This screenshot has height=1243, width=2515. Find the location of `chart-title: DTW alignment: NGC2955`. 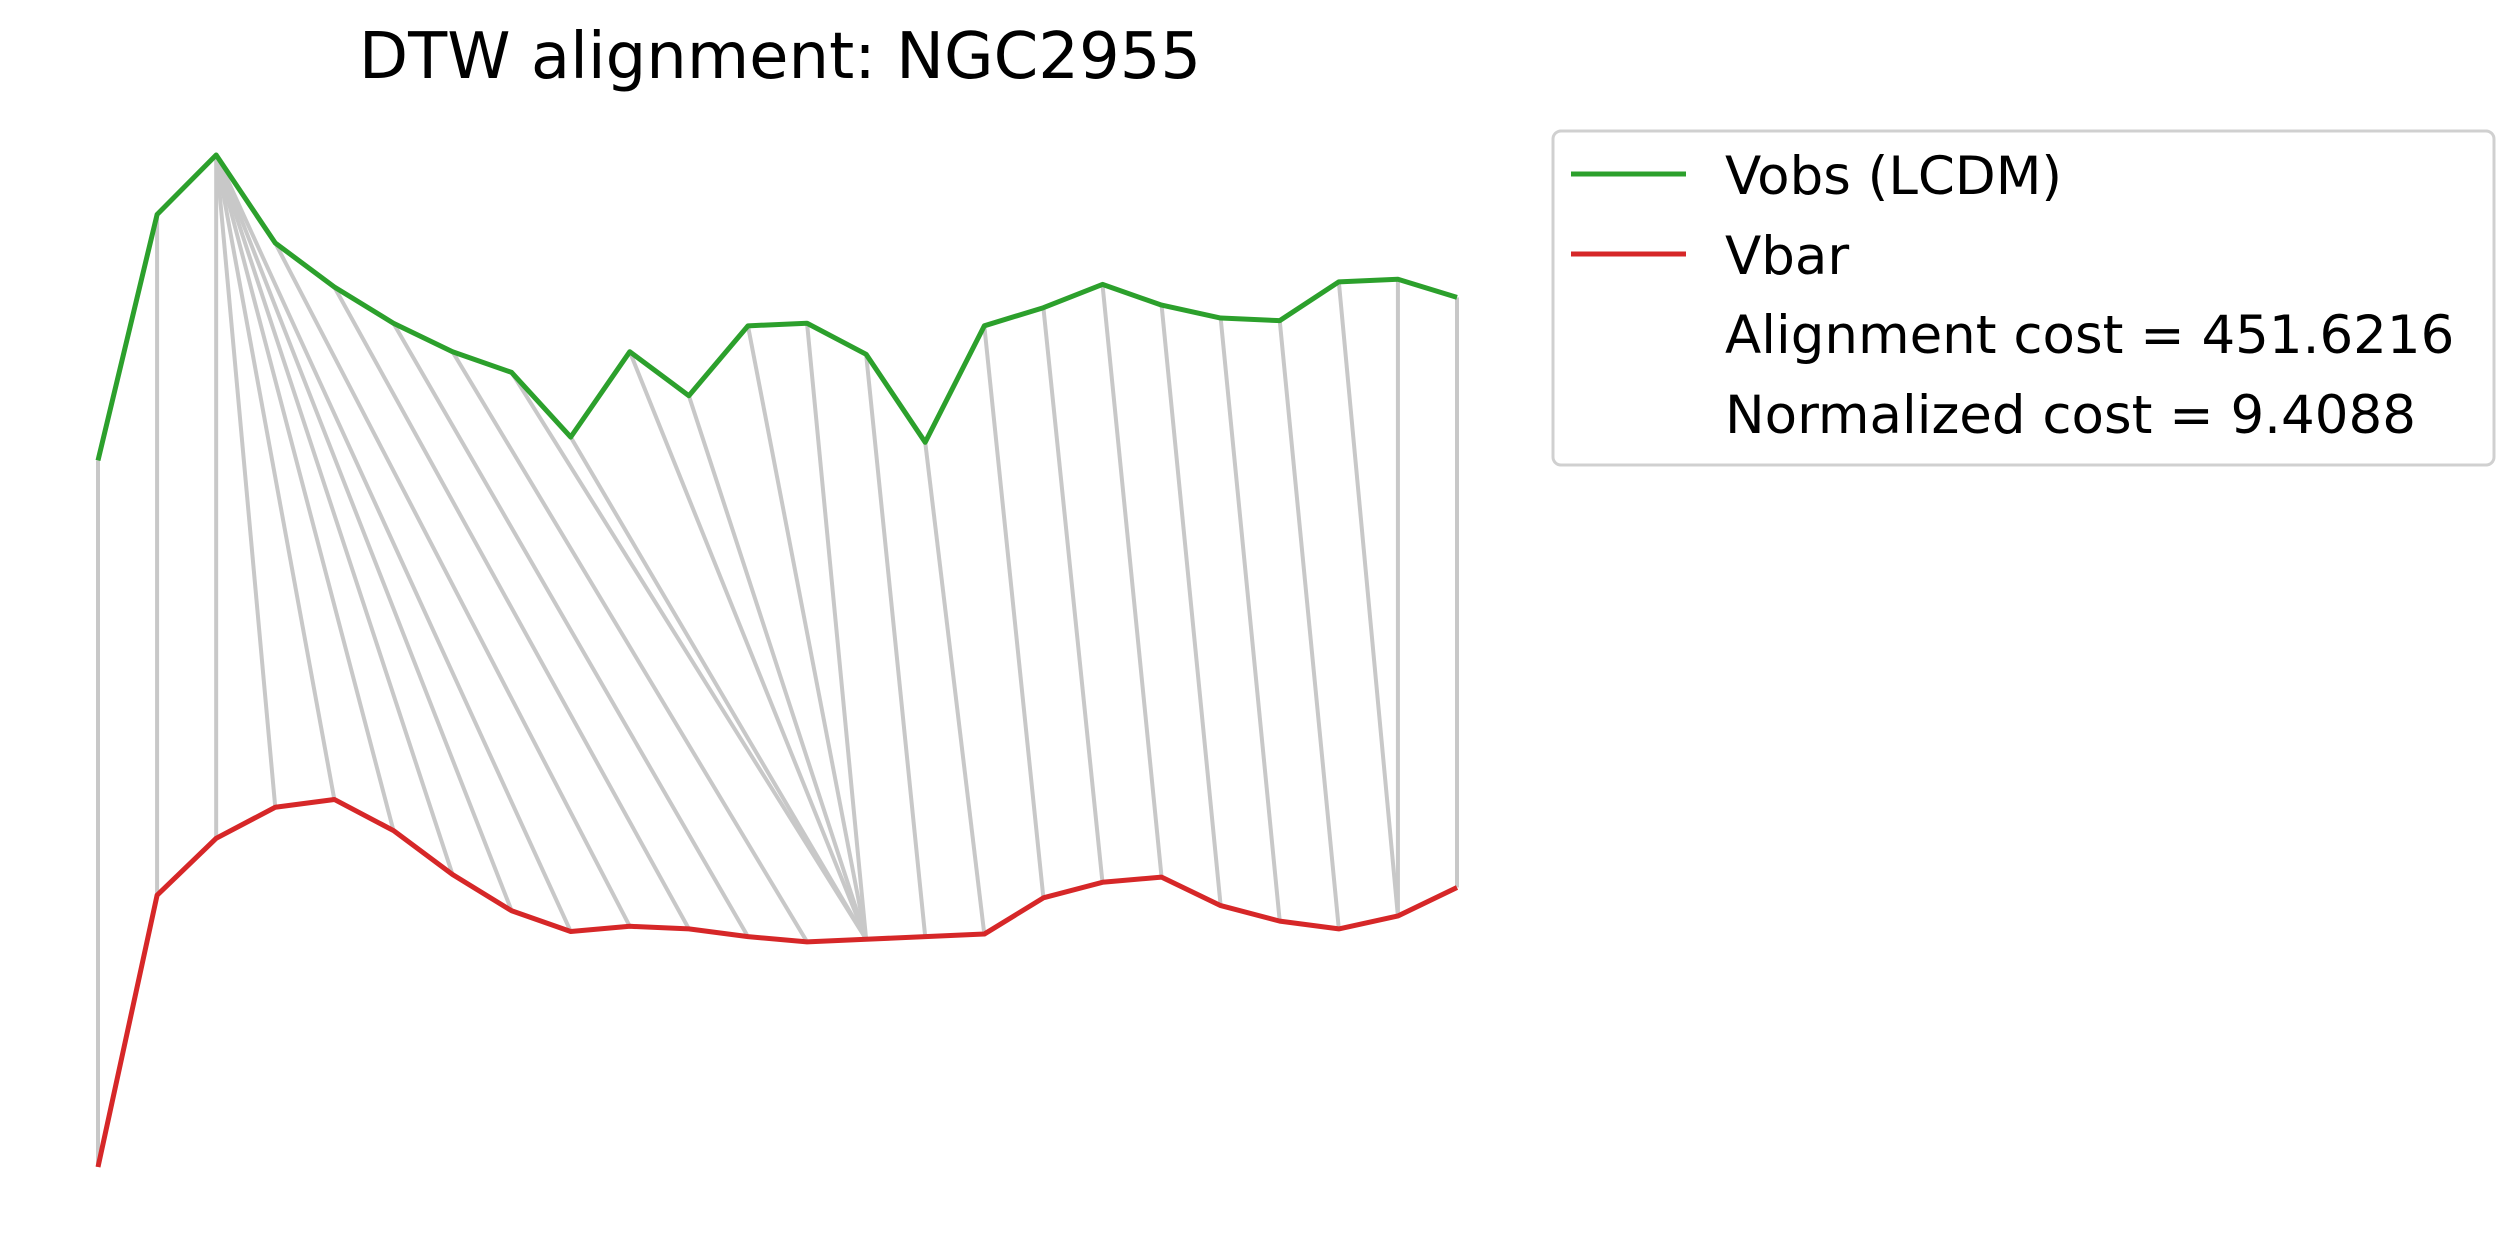

chart-title: DTW alignment: NGC2955 is located at coordinates (780, 57).